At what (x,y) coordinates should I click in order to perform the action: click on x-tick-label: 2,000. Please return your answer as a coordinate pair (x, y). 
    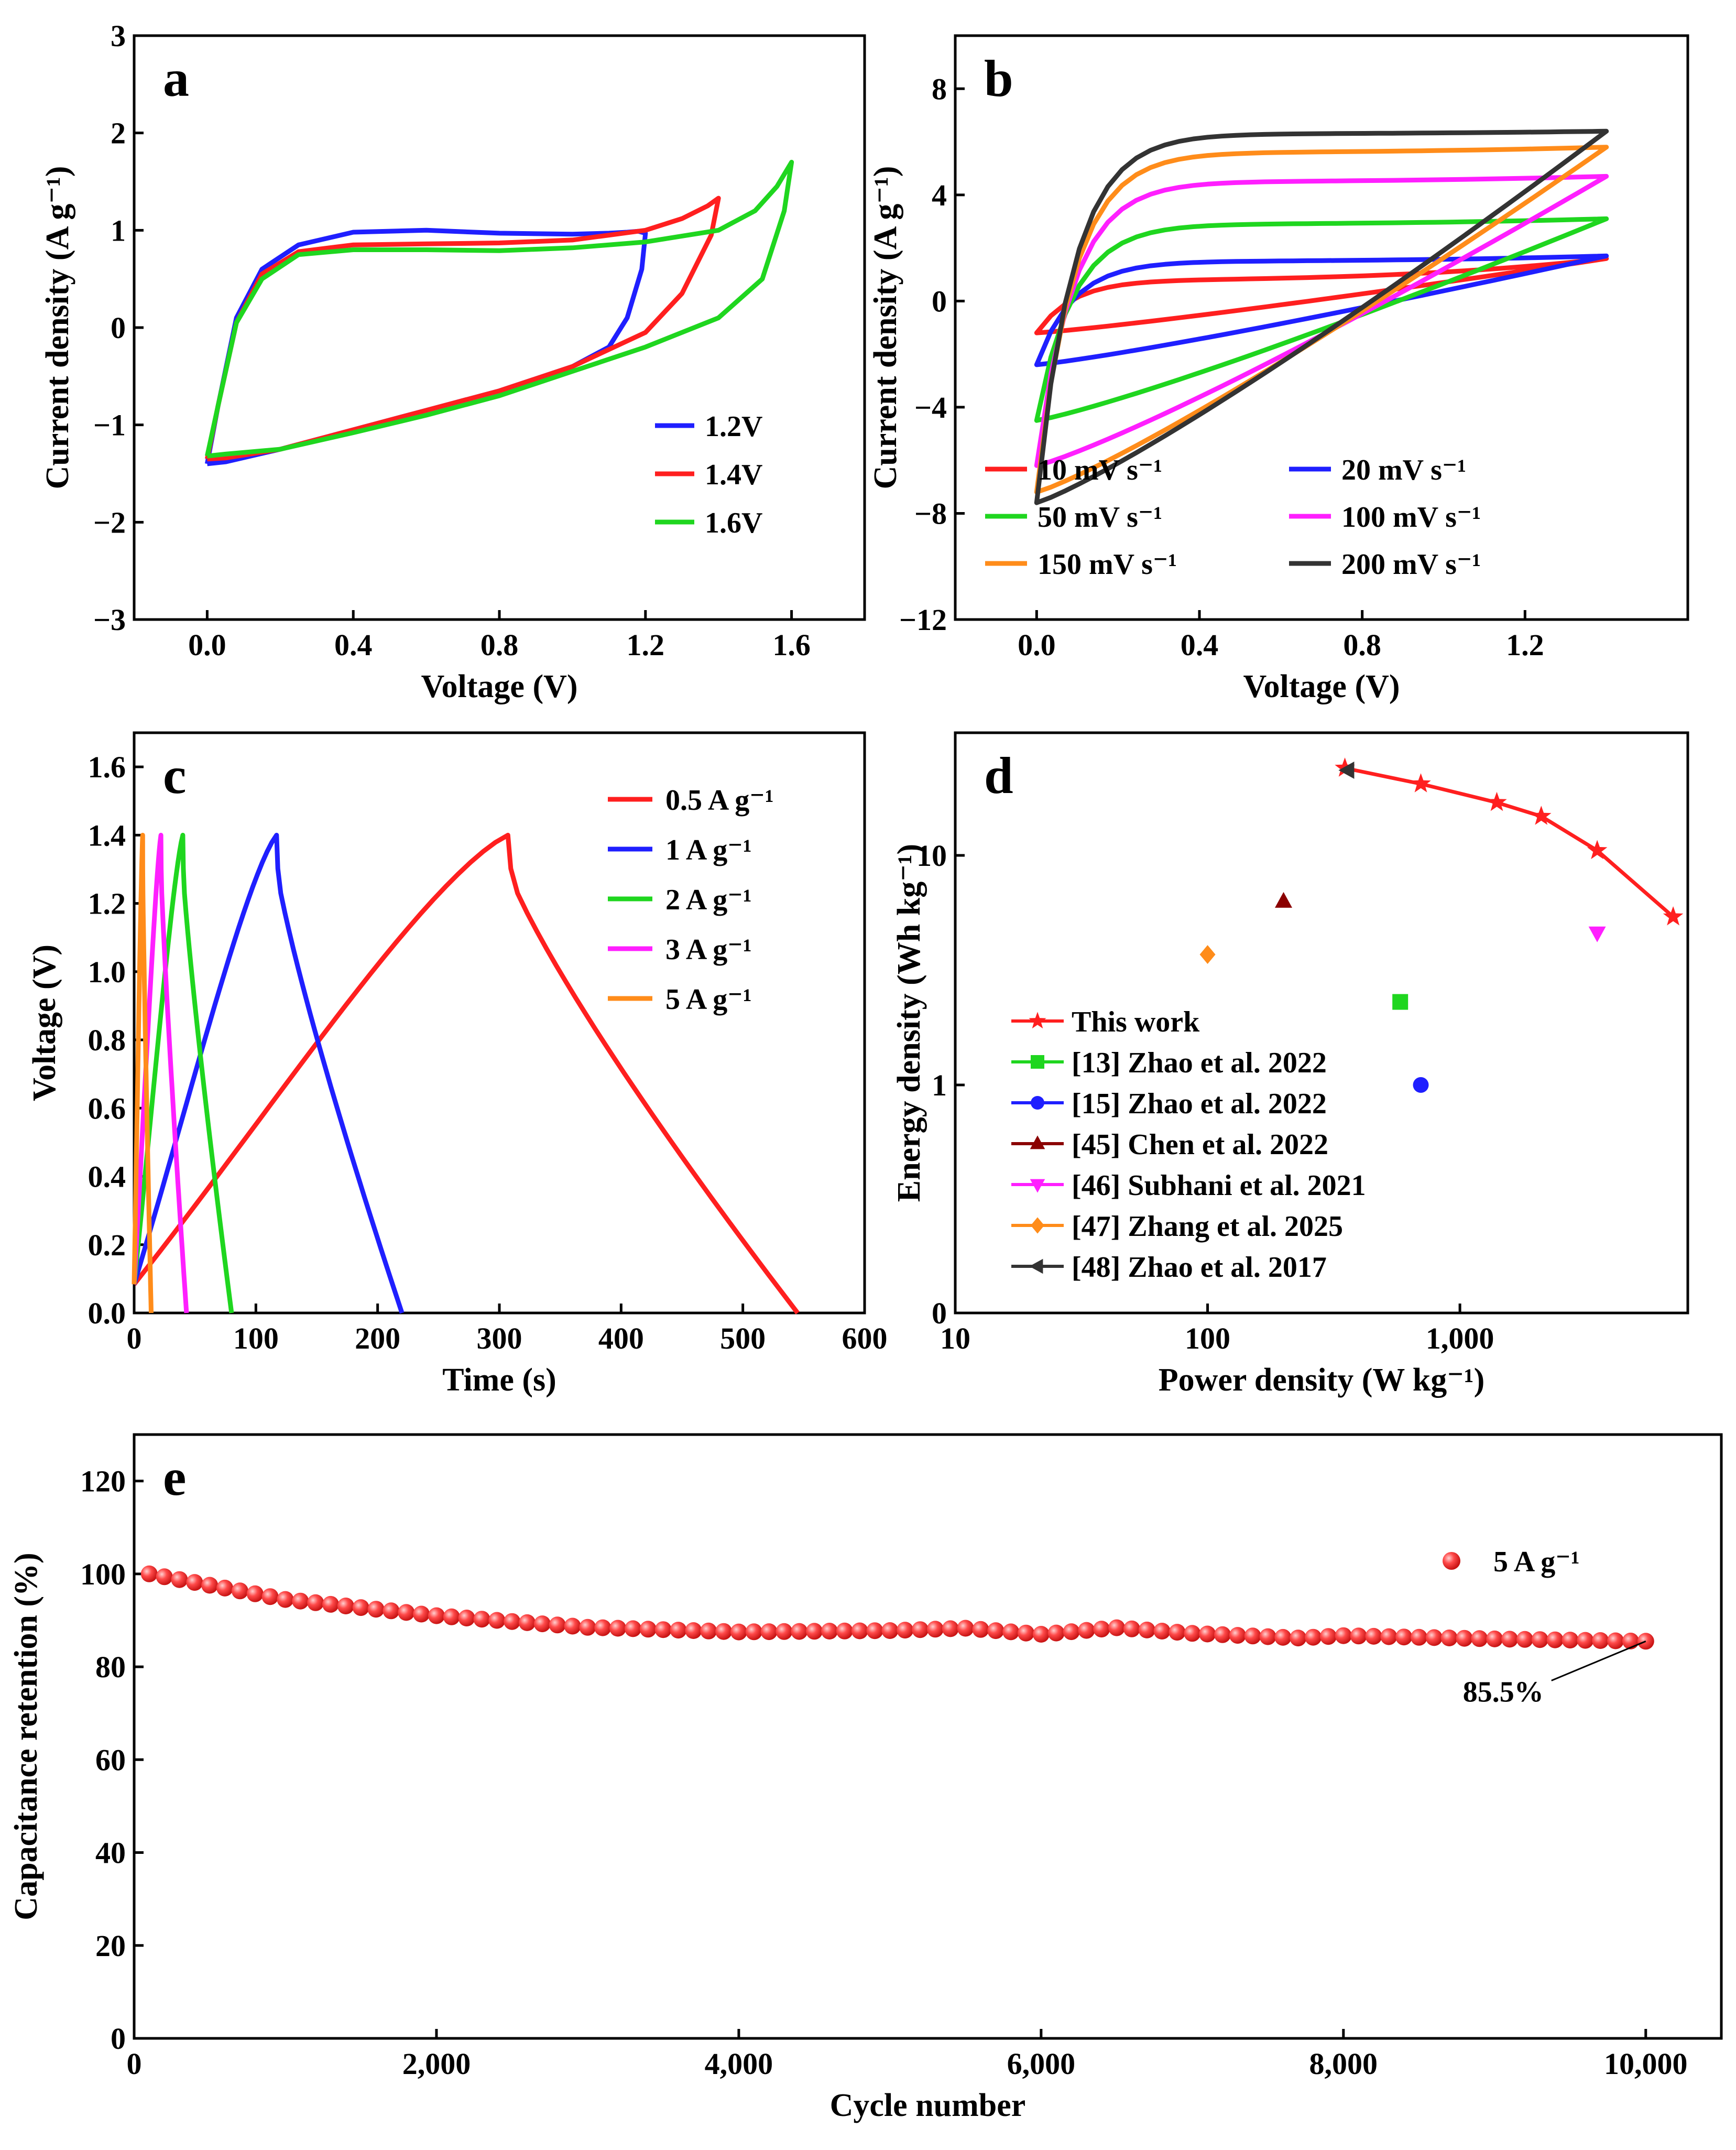
    Looking at the image, I should click on (436, 2064).